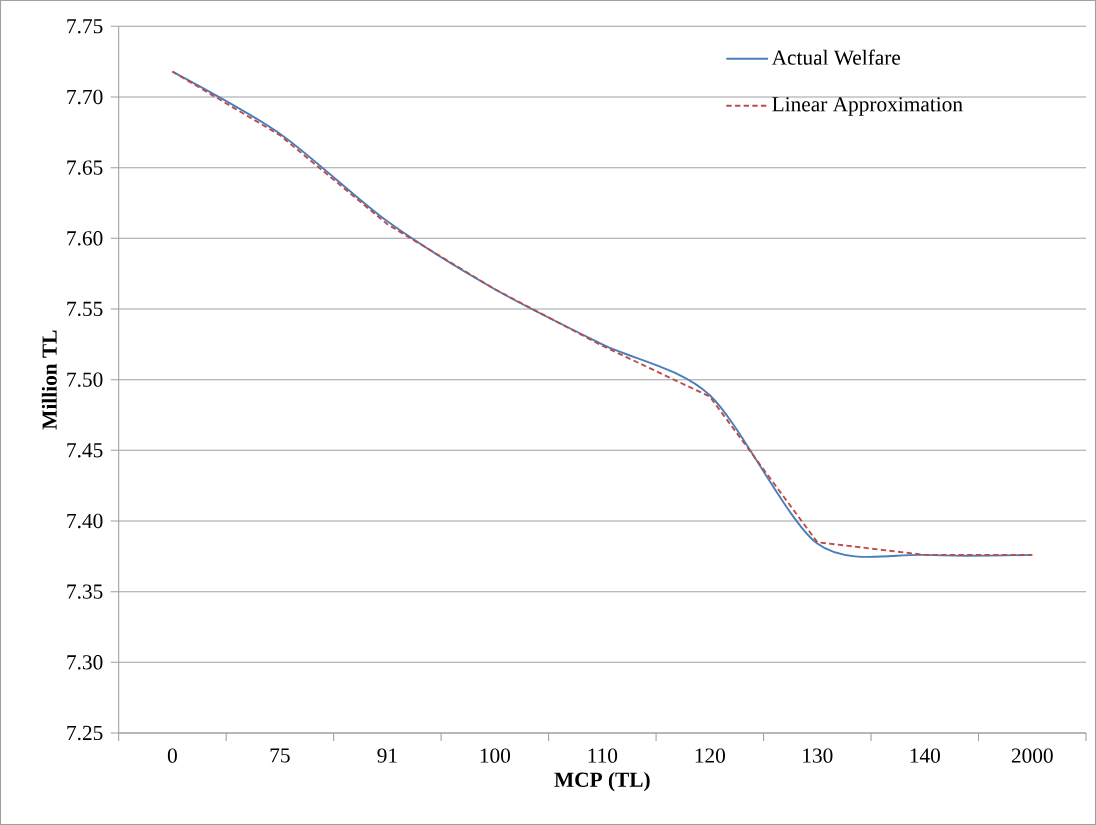  Describe the element at coordinates (85, 309) in the screenshot. I see `y-tick-label: 7.55` at that location.